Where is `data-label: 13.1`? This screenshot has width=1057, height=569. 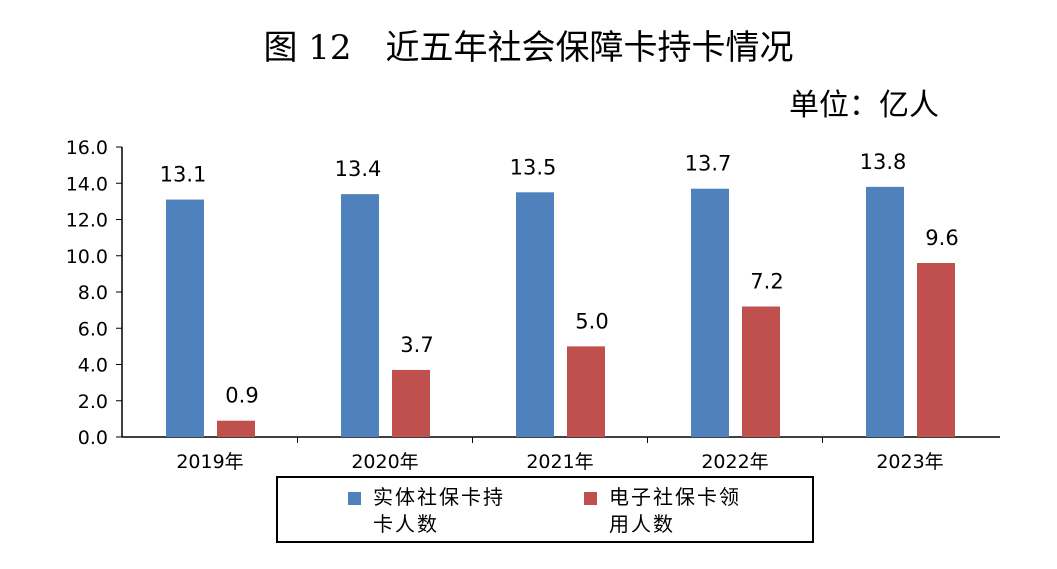 data-label: 13.1 is located at coordinates (183, 175).